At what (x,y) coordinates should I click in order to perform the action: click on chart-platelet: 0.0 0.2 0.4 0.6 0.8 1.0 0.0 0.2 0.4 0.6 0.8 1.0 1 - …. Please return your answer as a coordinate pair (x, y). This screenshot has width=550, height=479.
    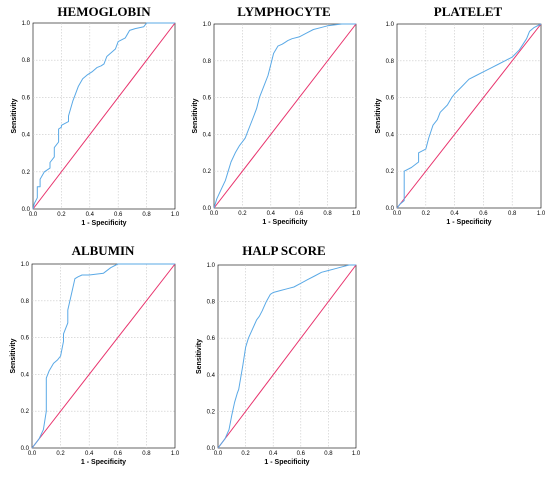
    Looking at the image, I should click on (460, 115).